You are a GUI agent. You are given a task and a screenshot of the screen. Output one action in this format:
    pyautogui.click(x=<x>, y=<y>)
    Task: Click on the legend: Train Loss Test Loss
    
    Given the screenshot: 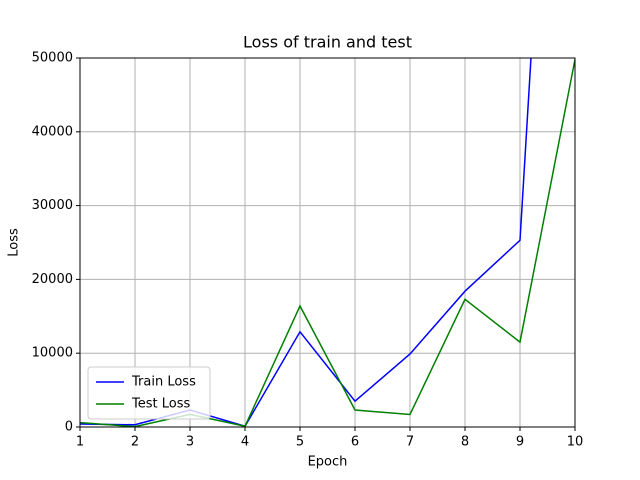 What is the action you would take?
    pyautogui.click(x=149, y=393)
    